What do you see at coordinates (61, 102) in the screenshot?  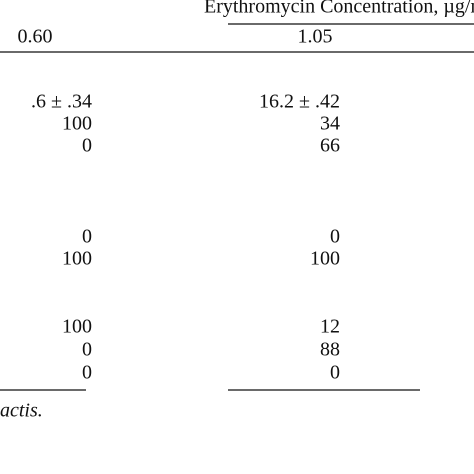 I see `table-cell: .6 ± .34` at bounding box center [61, 102].